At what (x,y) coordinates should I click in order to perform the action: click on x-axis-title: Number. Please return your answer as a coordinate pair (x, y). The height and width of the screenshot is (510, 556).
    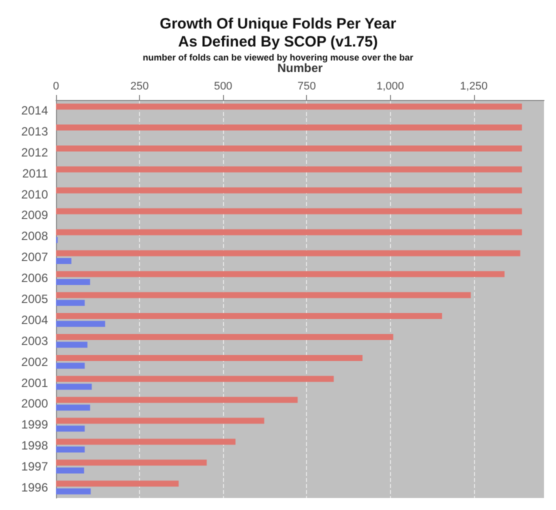
    Looking at the image, I should click on (300, 68).